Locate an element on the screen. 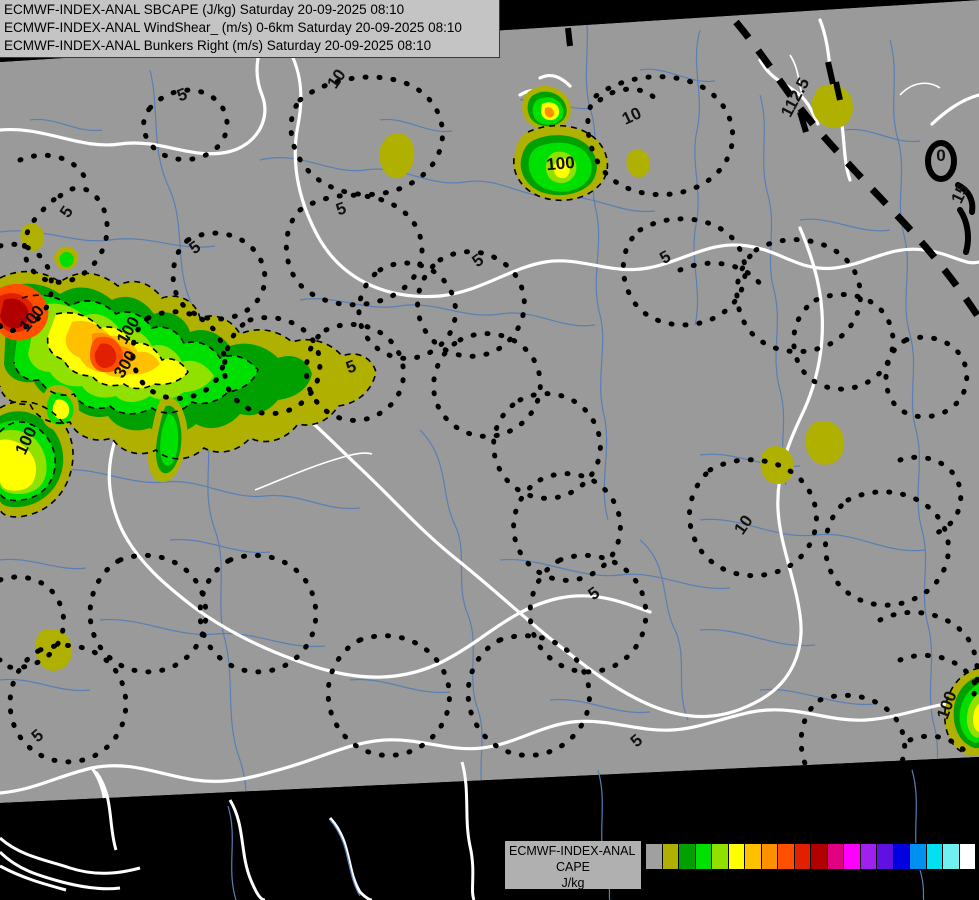  cape-blob-small-center is located at coordinates (60, 408).